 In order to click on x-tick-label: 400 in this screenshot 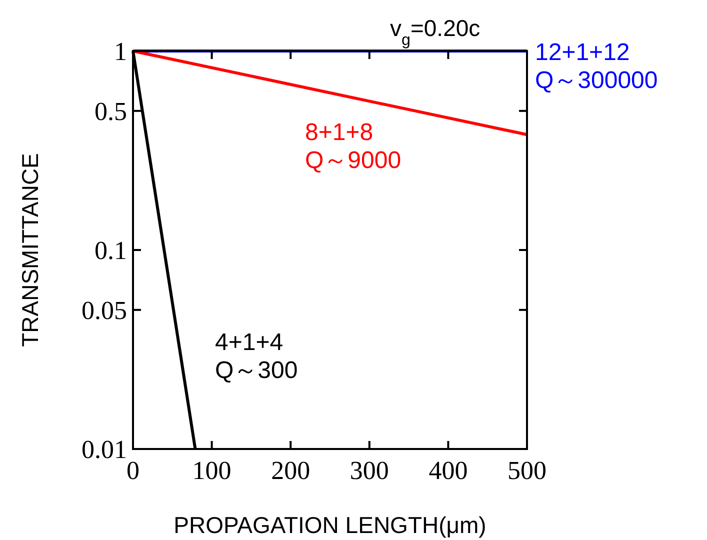, I will do `click(448, 470)`.